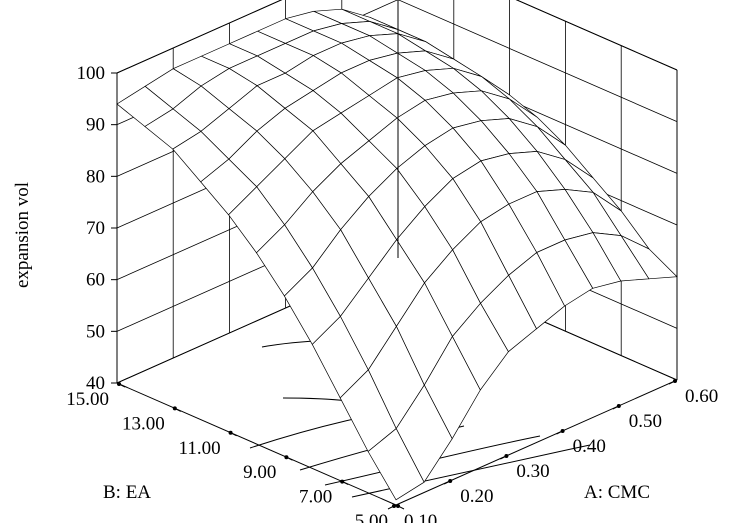  Describe the element at coordinates (645, 421) in the screenshot. I see `x-tick-label: 0.50` at that location.